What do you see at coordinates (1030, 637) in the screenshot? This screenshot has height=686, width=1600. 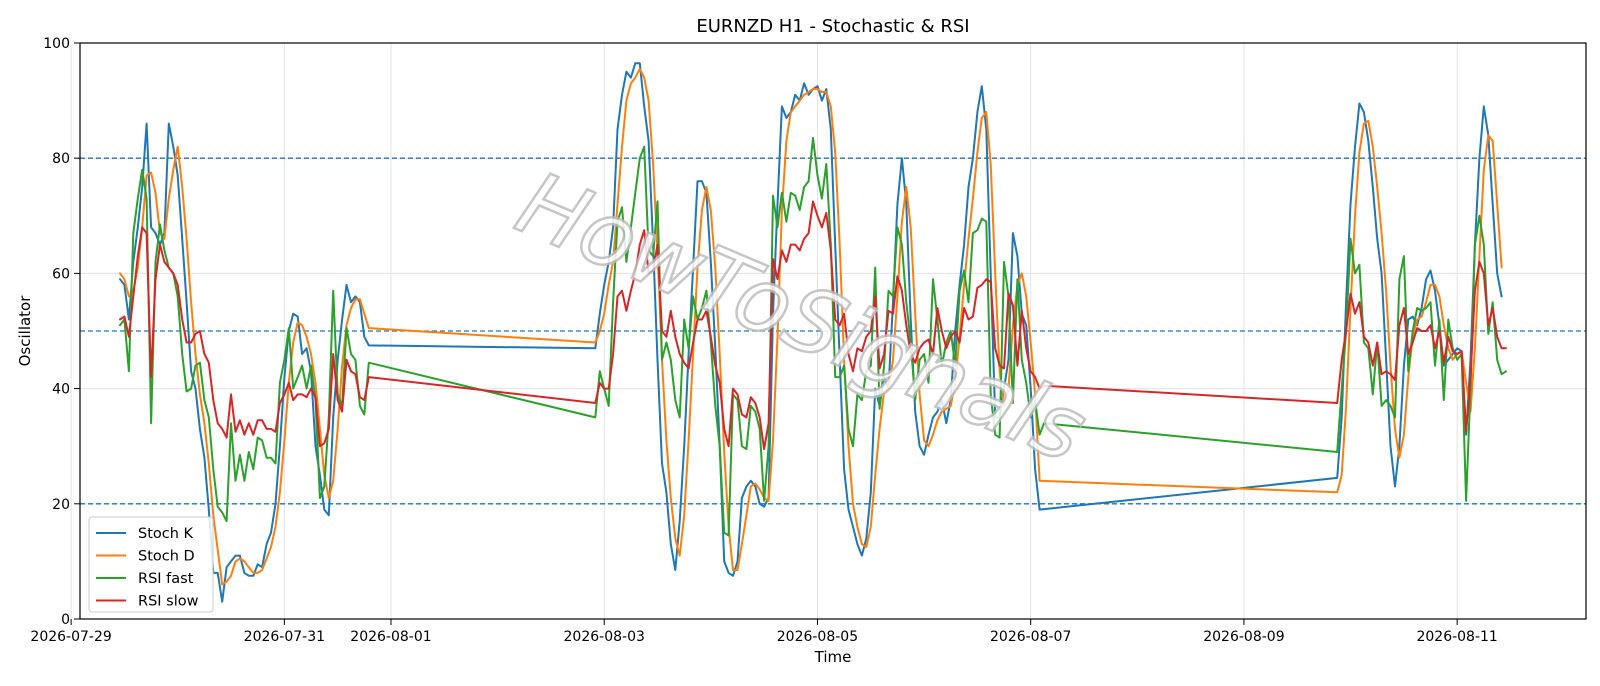 I see `x-tick-label: 2026-08-07` at bounding box center [1030, 637].